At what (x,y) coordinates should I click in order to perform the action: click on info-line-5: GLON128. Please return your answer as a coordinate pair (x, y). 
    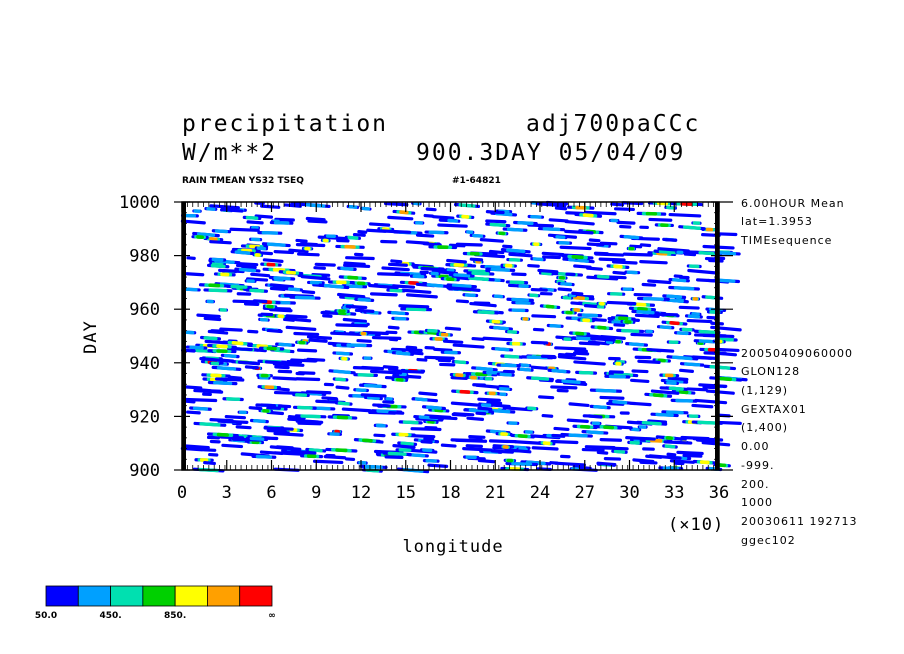
    Looking at the image, I should click on (770, 371).